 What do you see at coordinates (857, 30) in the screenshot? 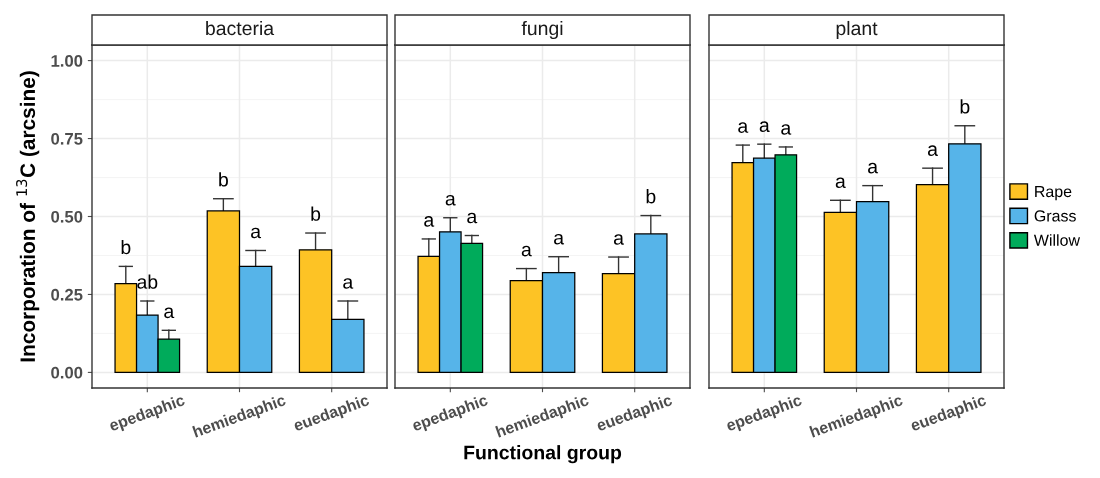
I see `chart-title: plant` at bounding box center [857, 30].